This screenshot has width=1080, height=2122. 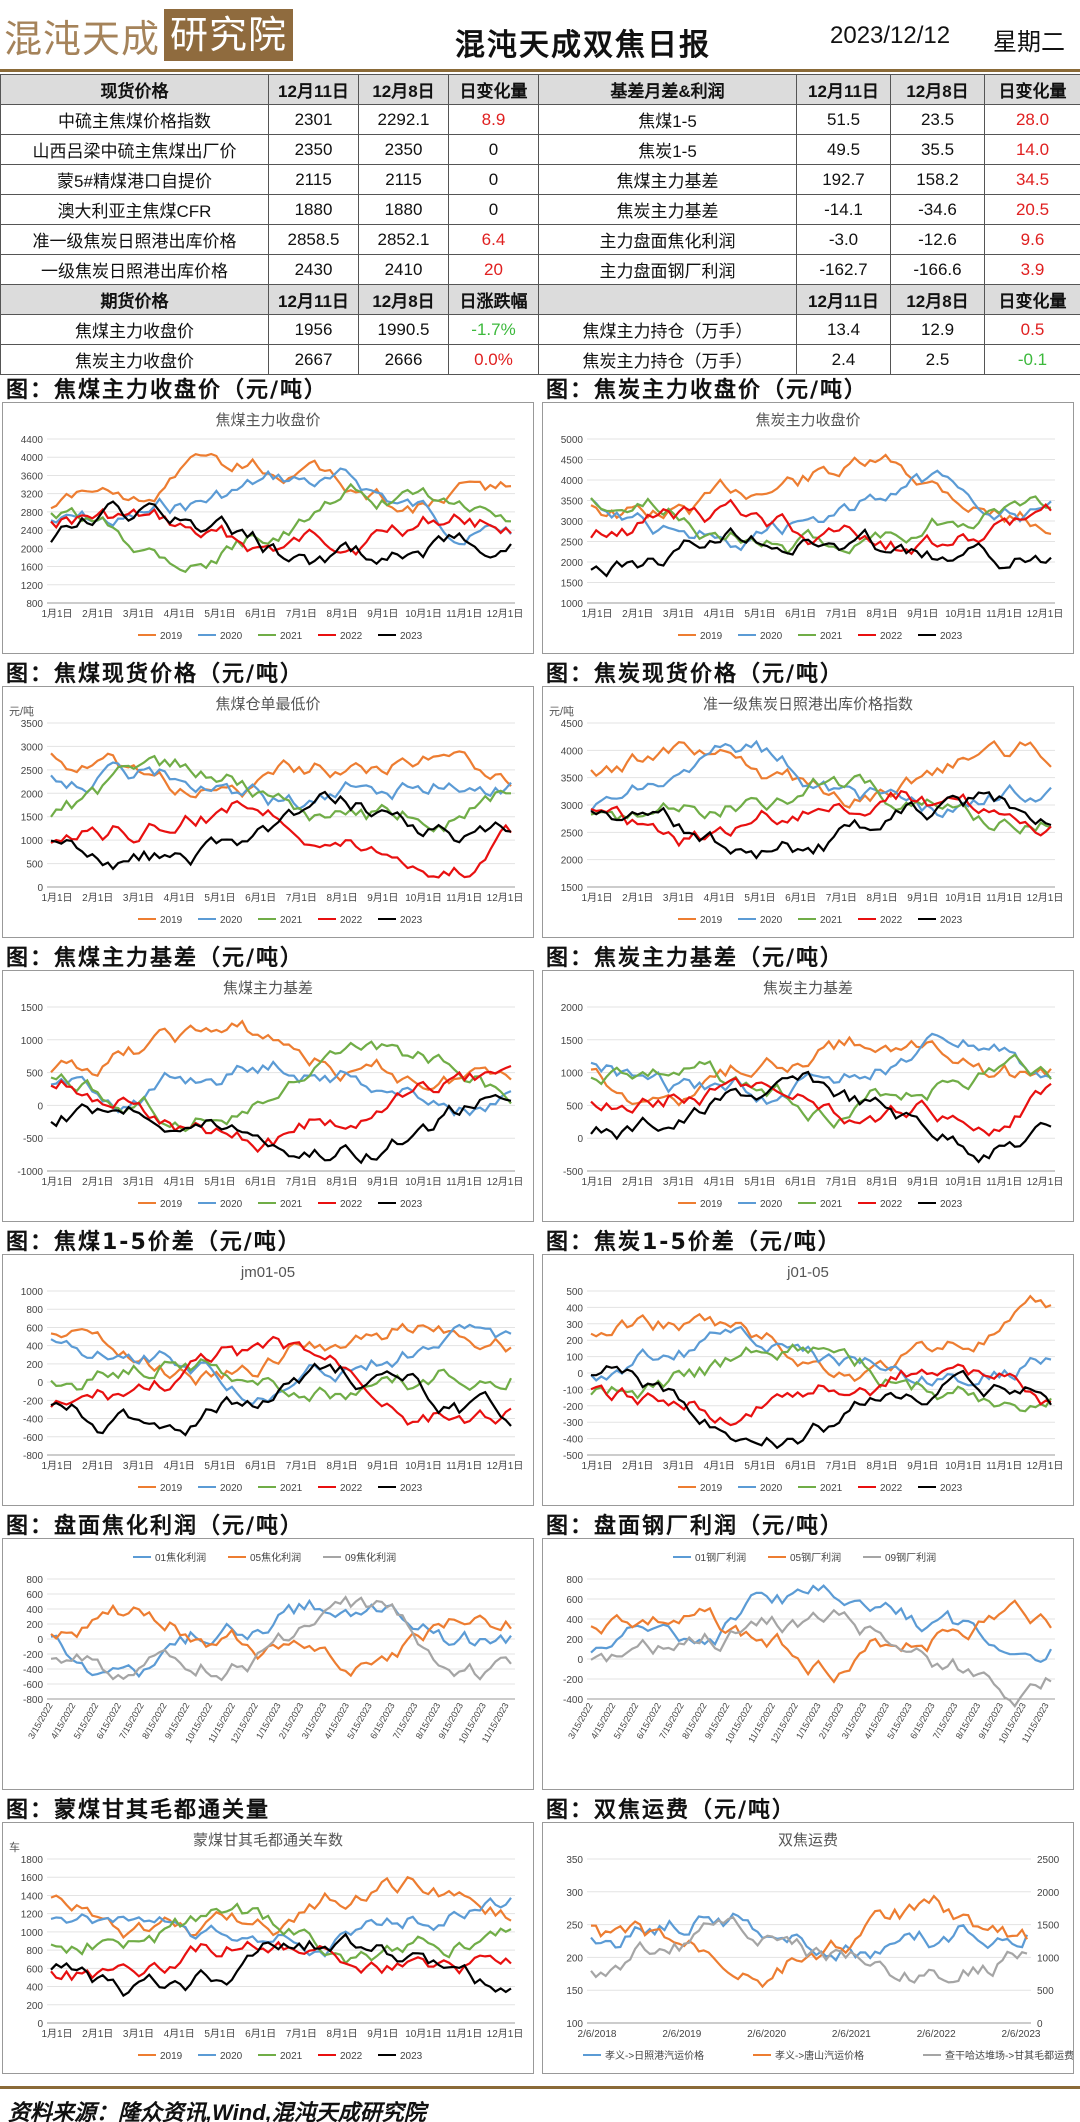 I want to click on table-cell: 焦煤主力收盘价, so click(x=134, y=329).